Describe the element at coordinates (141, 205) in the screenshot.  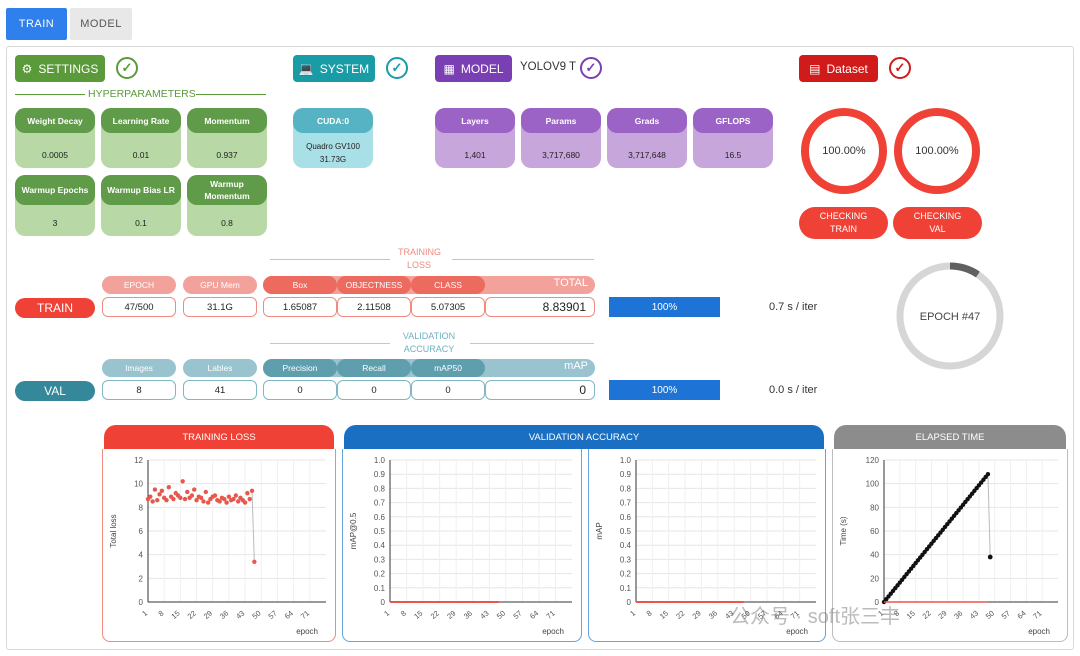
I see `hp-warmup-bias-lr: Warmup Bias LR 0.1` at that location.